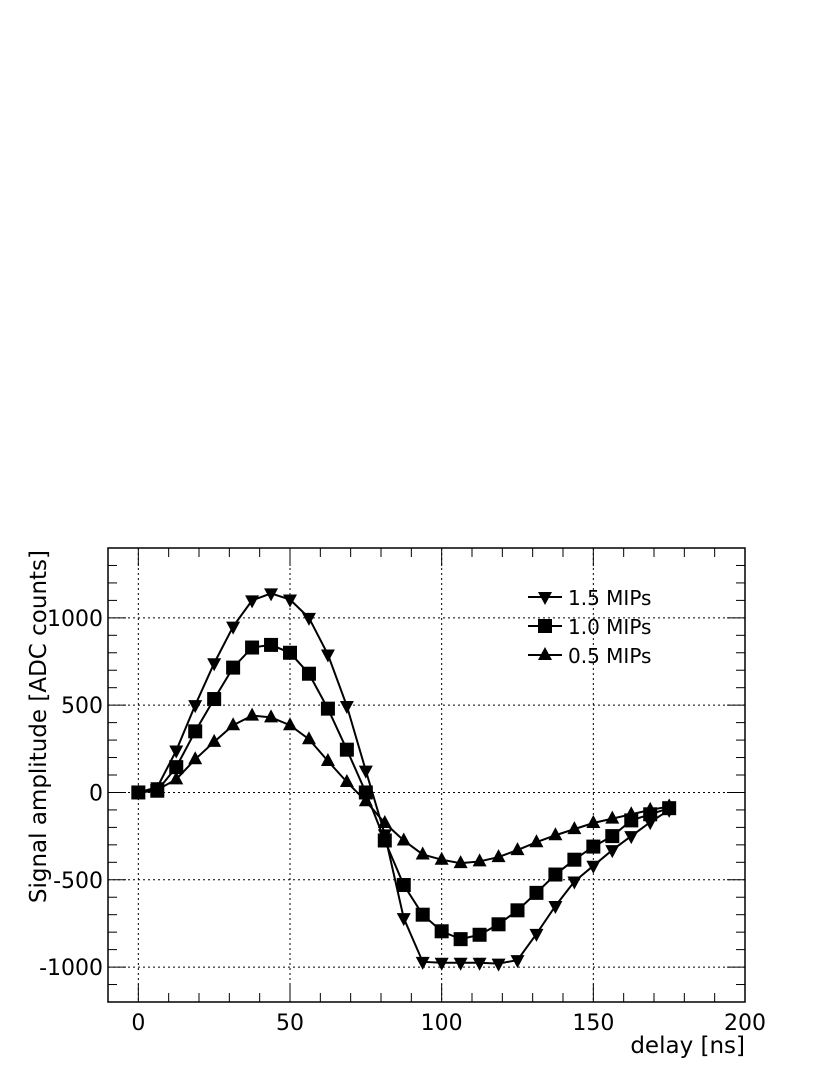 The height and width of the screenshot is (1080, 830). What do you see at coordinates (78, 881) in the screenshot?
I see `y-tick-label: -500` at bounding box center [78, 881].